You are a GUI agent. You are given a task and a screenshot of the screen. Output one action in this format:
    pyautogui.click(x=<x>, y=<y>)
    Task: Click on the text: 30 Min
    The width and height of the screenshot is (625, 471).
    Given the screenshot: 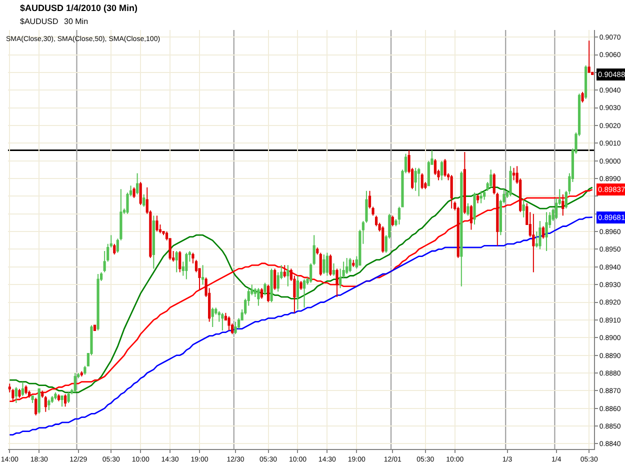 What is the action you would take?
    pyautogui.click(x=76, y=21)
    